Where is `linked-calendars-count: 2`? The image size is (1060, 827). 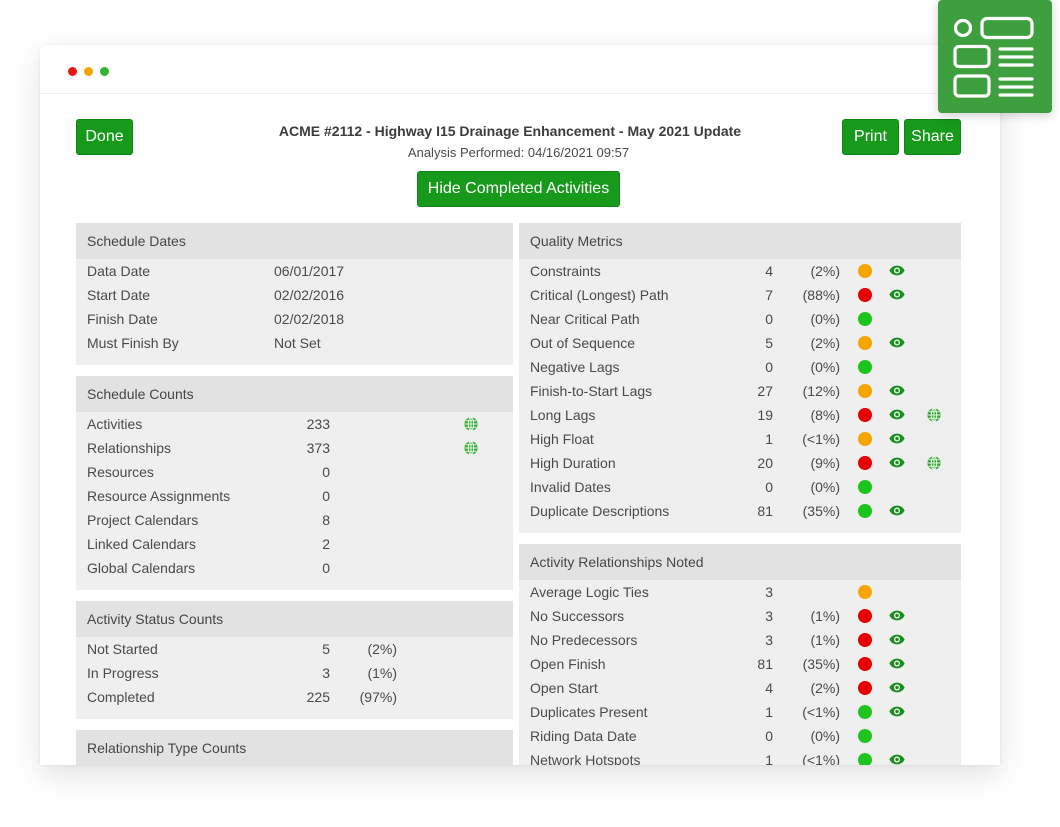 linked-calendars-count: 2 is located at coordinates (326, 544).